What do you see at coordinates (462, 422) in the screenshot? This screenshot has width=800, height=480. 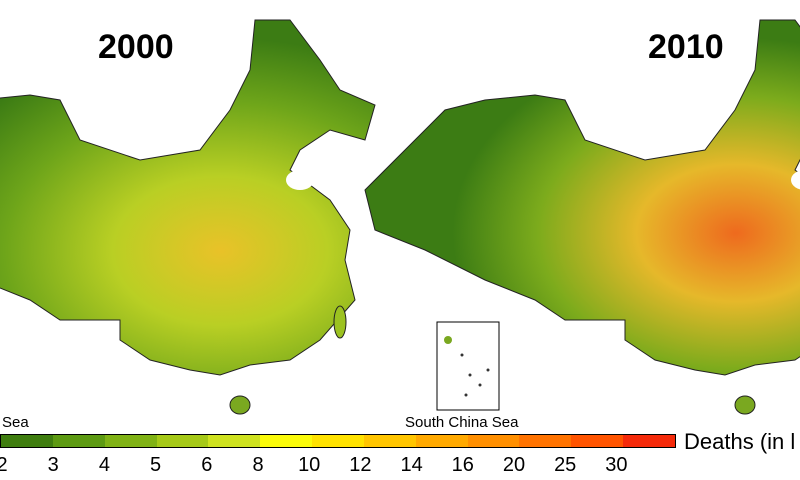 I see `inset-label: South China Sea` at bounding box center [462, 422].